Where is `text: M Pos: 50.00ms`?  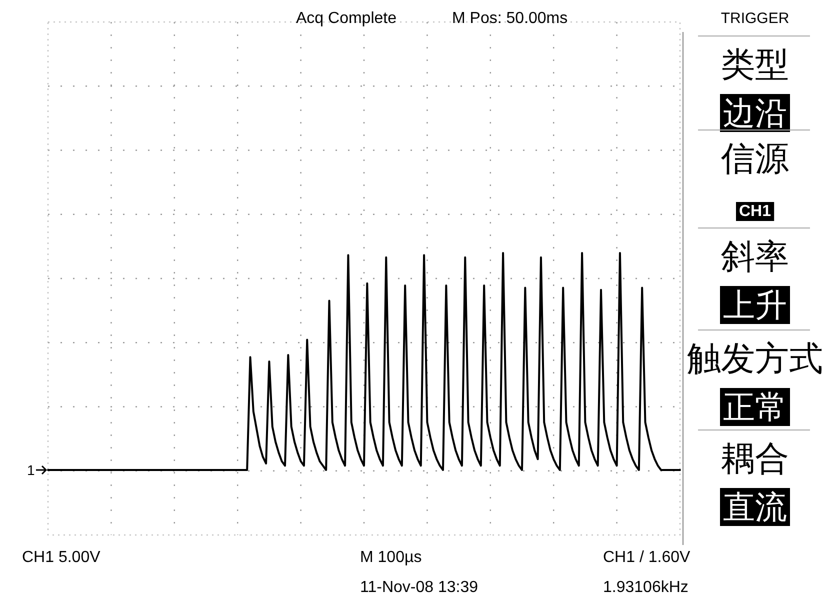 text: M Pos: 50.00ms is located at coordinates (510, 18).